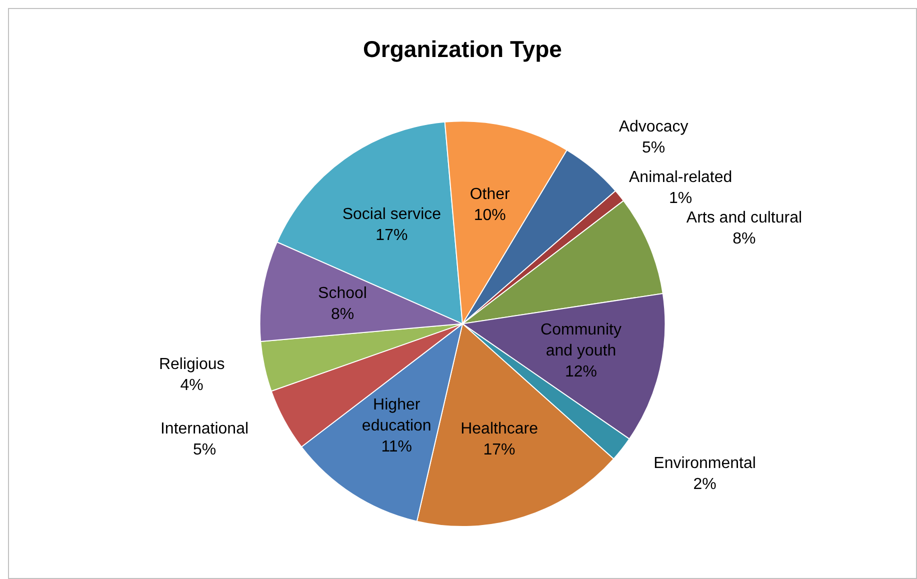 This screenshot has height=579, width=917. I want to click on data-label: 11%, so click(396, 447).